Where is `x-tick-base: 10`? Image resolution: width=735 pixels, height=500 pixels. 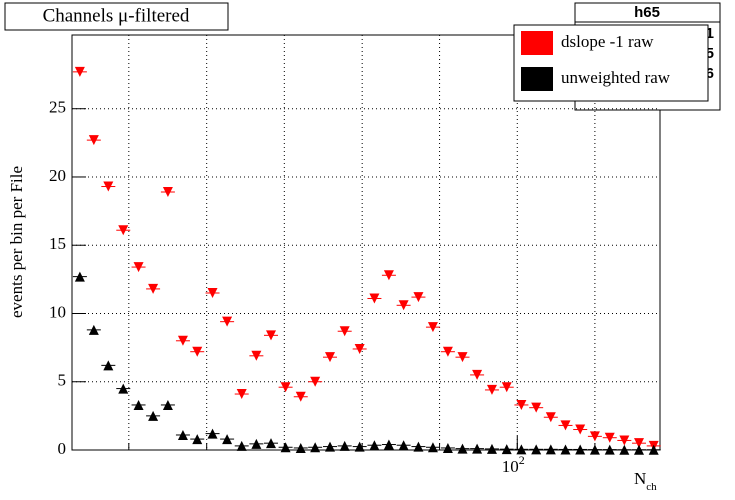
x-tick-base: 10 is located at coordinates (510, 466).